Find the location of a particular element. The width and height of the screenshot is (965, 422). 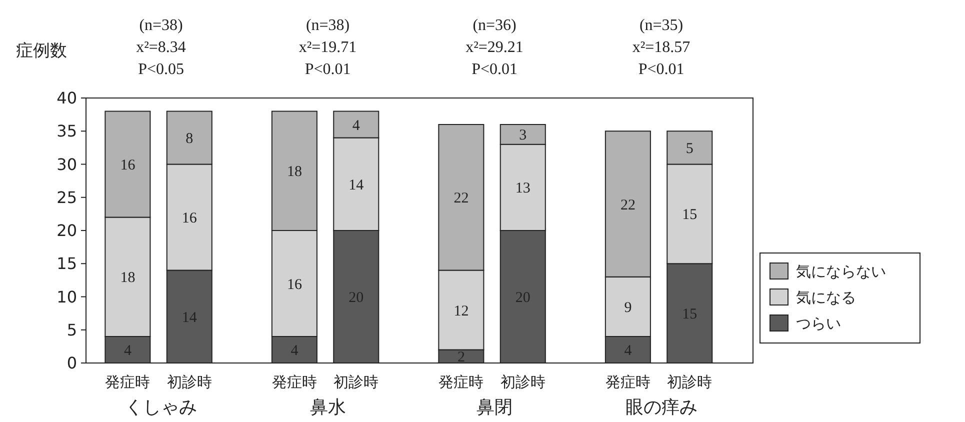

y-axis-title: 症例数 is located at coordinates (41, 51).